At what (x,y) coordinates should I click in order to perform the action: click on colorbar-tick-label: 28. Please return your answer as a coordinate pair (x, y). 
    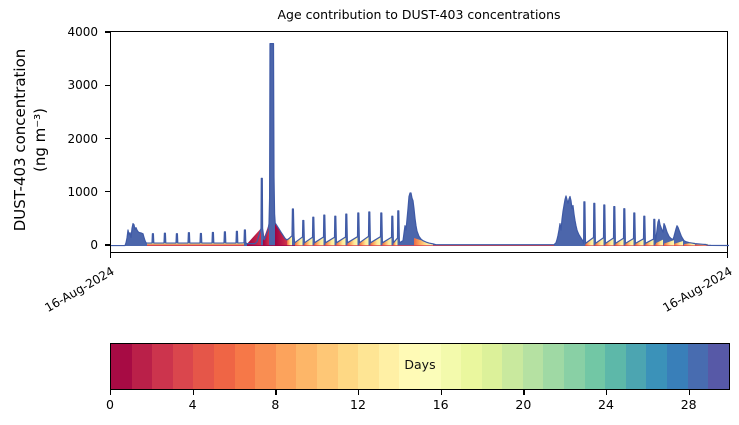
    Looking at the image, I should click on (688, 404).